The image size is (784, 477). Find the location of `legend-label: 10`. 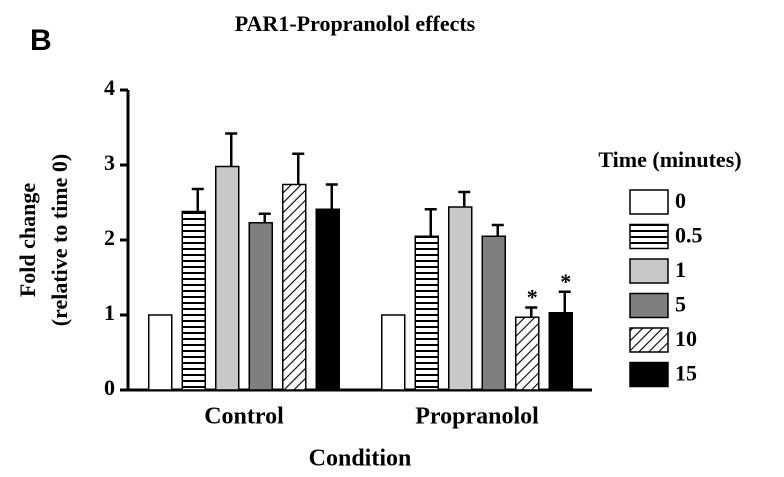

legend-label: 10 is located at coordinates (686, 338).